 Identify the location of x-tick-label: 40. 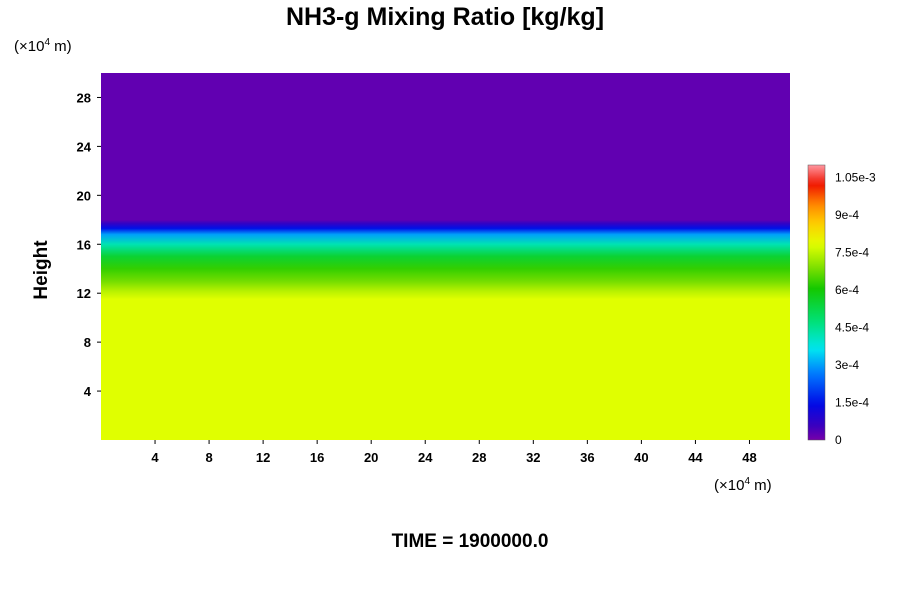
(641, 457).